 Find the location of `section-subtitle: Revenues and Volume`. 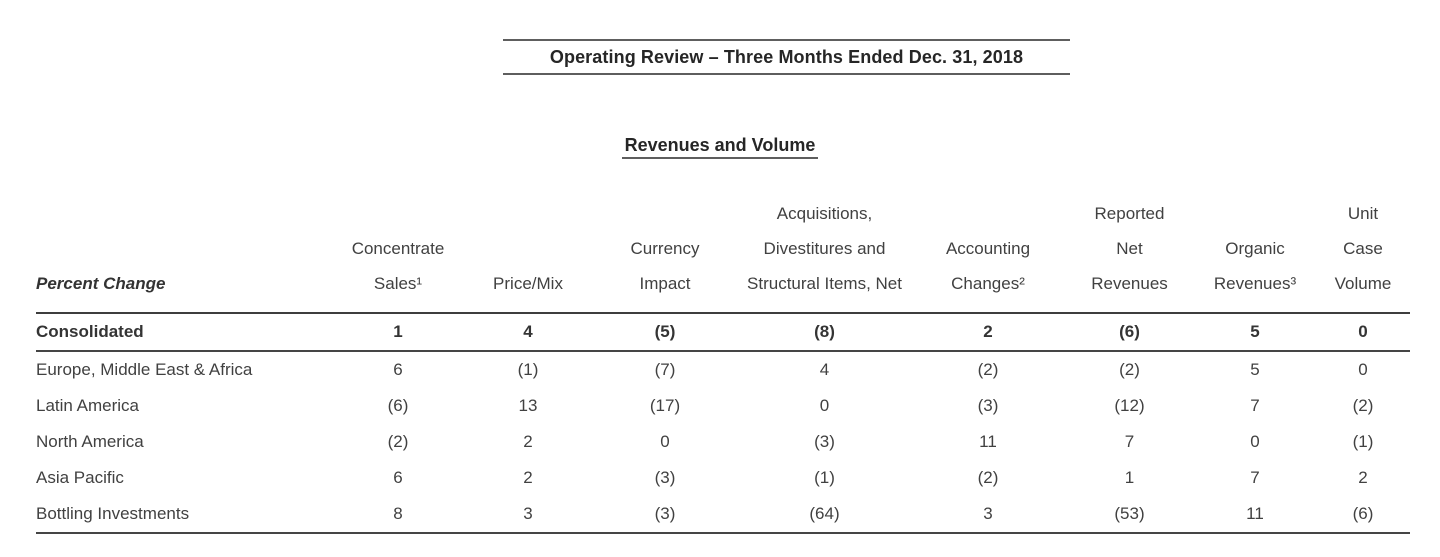

section-subtitle: Revenues and Volume is located at coordinates (720, 147).